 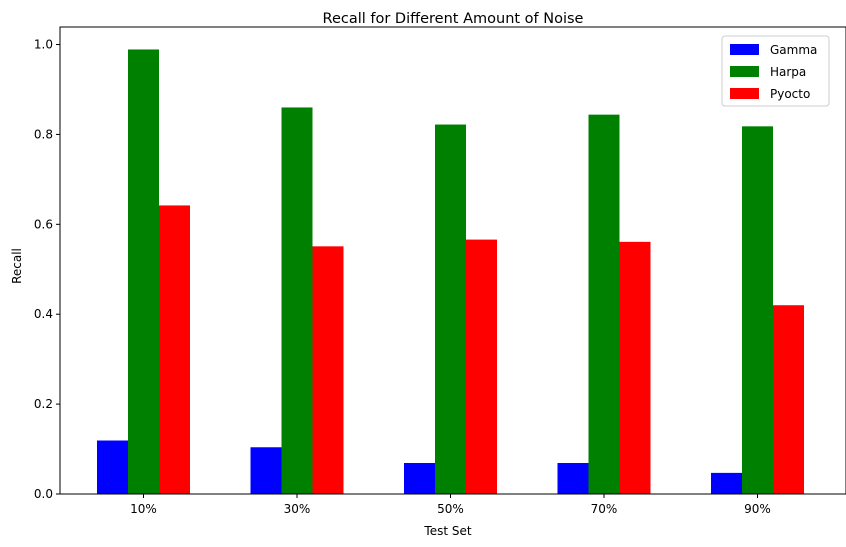 I want to click on bar-harpa-10pct, so click(x=143, y=271).